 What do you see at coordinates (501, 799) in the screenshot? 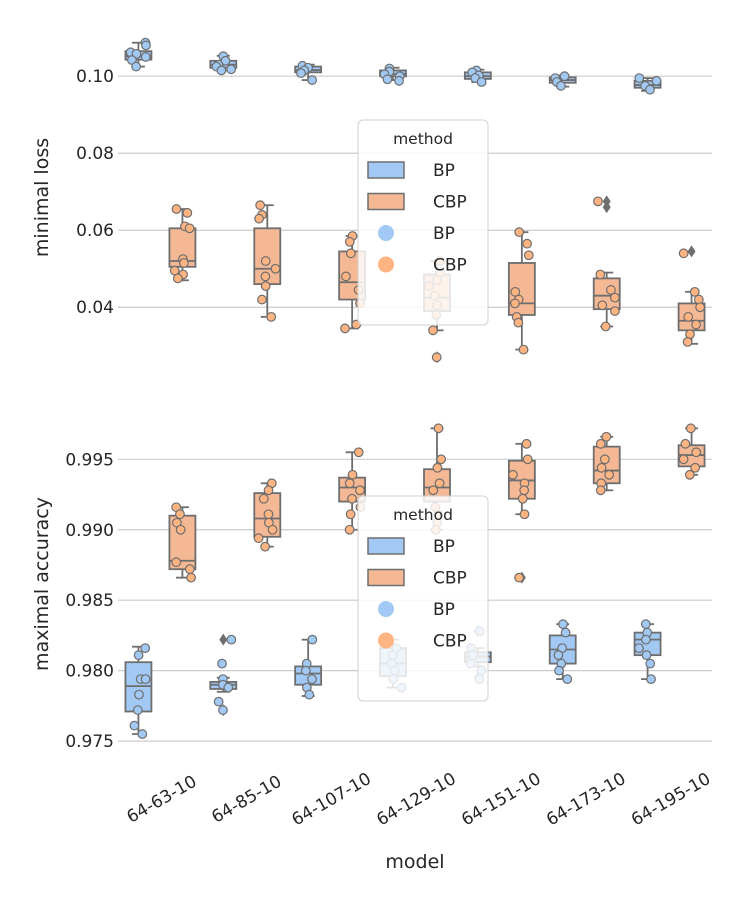
I see `x-tick-label: 64-151-10` at bounding box center [501, 799].